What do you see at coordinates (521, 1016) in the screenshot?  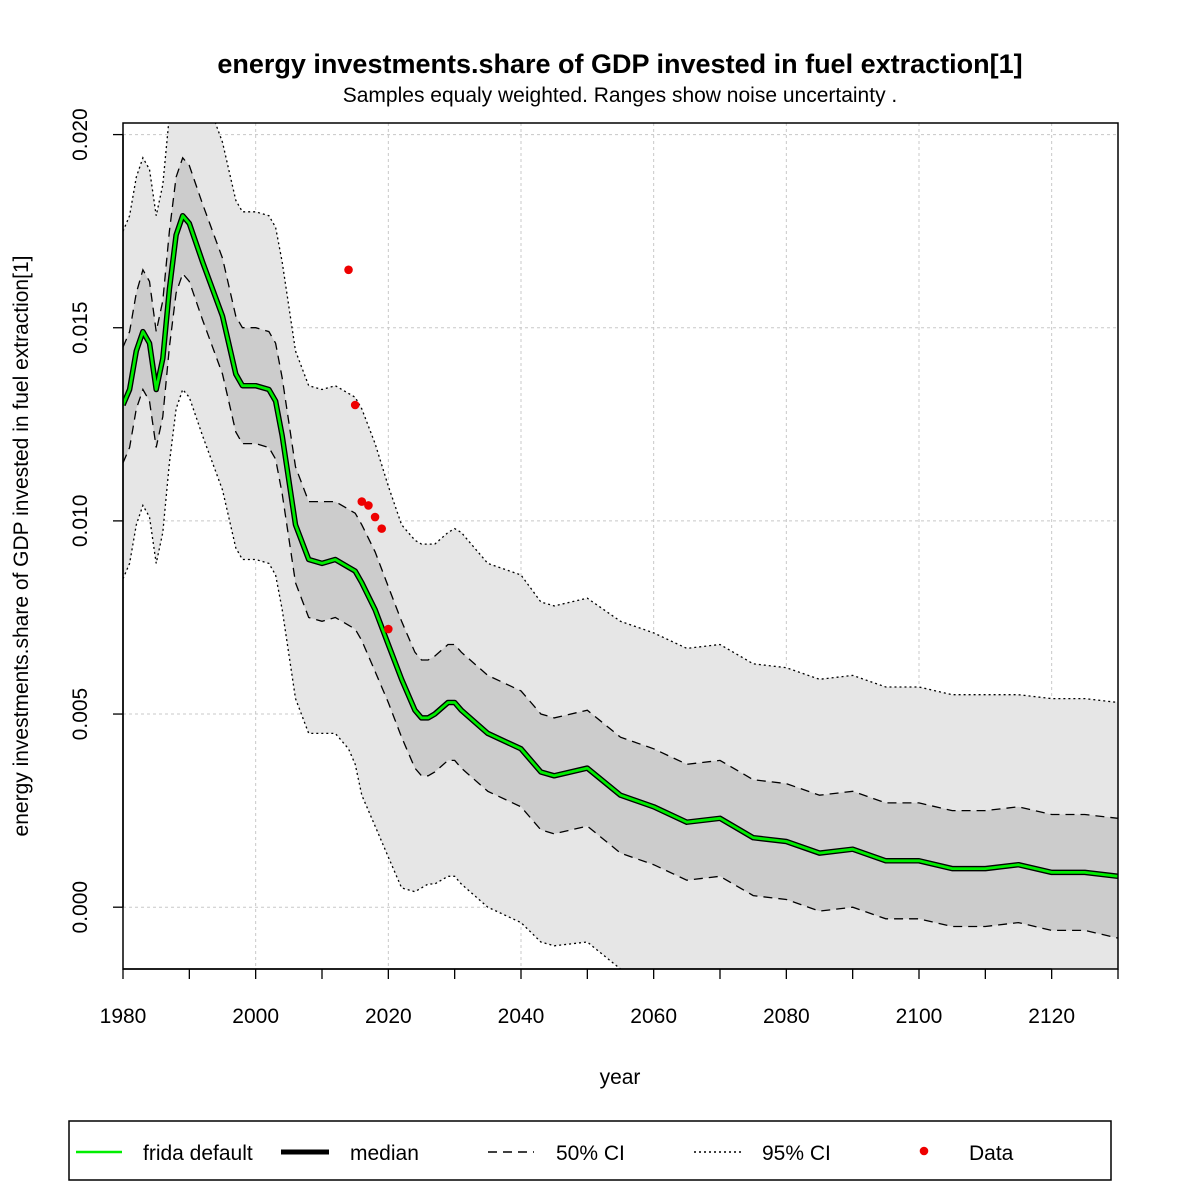 I see `x-tick-label: 2040` at bounding box center [521, 1016].